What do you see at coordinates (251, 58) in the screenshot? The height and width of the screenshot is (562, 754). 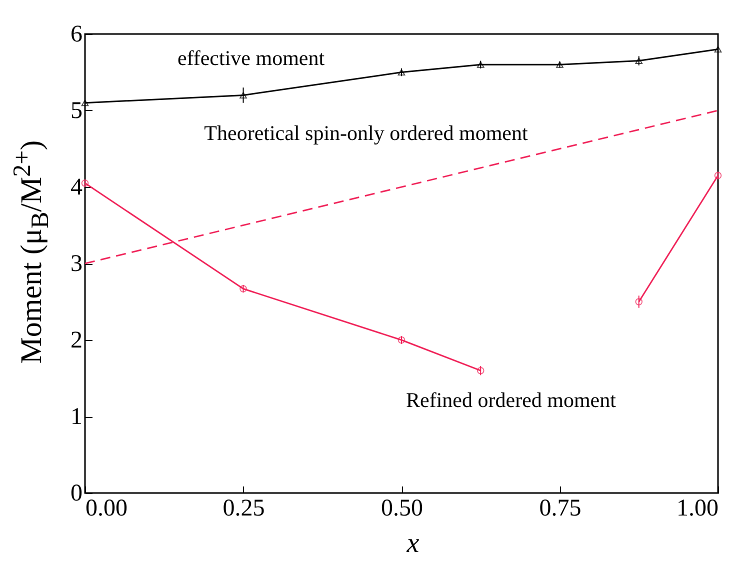 I see `series-label: effective moment` at bounding box center [251, 58].